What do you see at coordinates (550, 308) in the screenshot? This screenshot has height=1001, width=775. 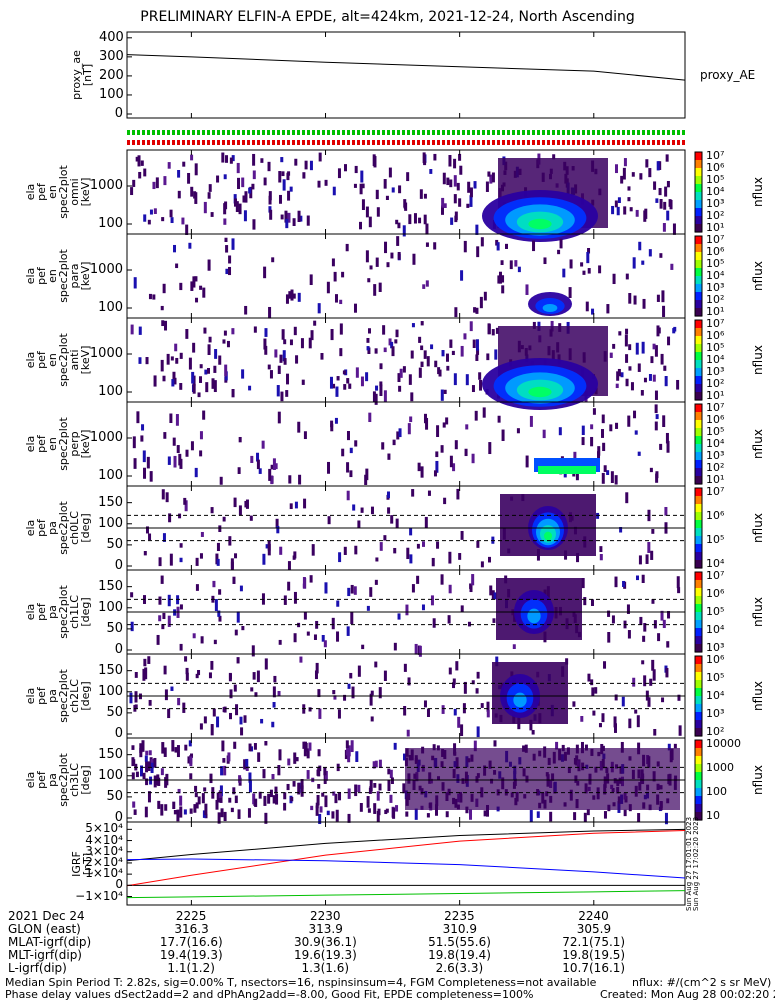 I see `en_para-core` at bounding box center [550, 308].